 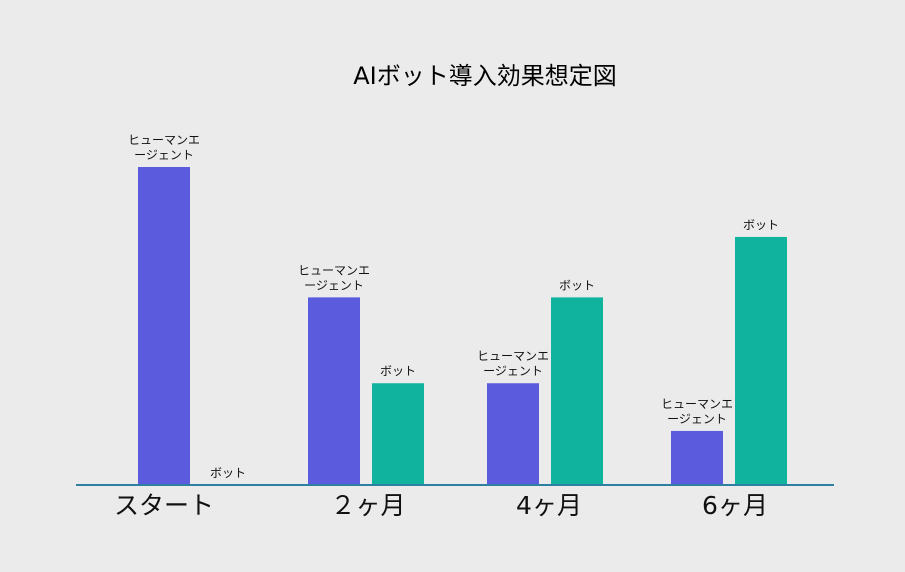 What do you see at coordinates (761, 225) in the screenshot?
I see `bar-label-series-1-3: ボット` at bounding box center [761, 225].